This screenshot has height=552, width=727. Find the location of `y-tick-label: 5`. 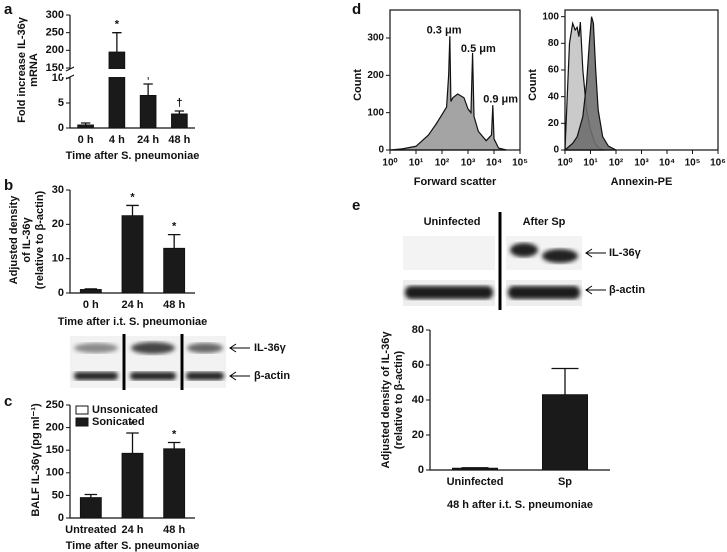

y-tick-label: 5 is located at coordinates (61, 103).